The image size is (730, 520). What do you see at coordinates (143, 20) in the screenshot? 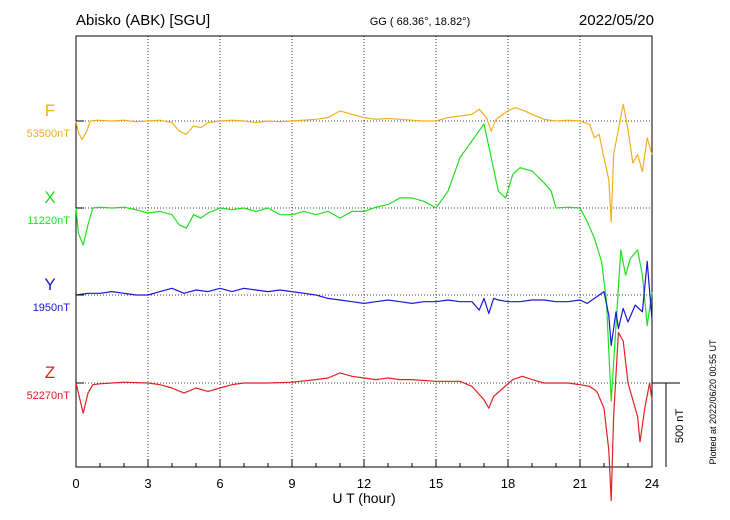
I see `station-title: Abisko (ABK) [SGU]` at bounding box center [143, 20].